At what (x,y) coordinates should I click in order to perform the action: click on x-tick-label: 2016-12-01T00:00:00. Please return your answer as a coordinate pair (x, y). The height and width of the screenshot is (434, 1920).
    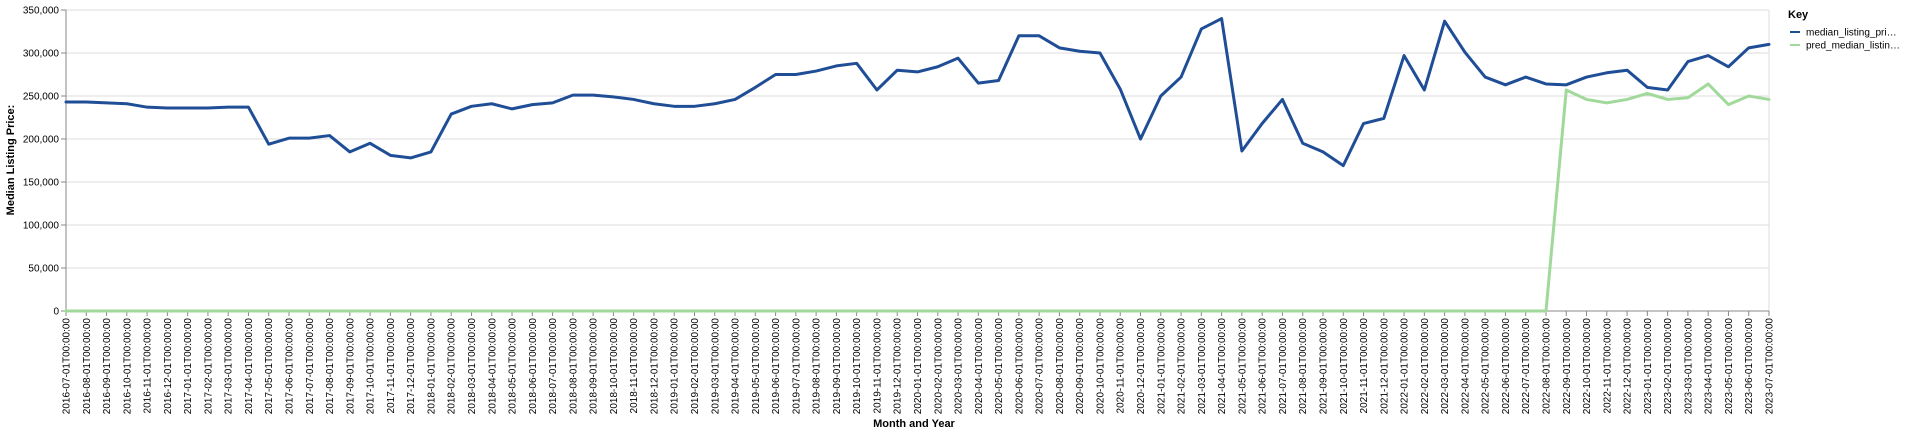
    Looking at the image, I should click on (168, 366).